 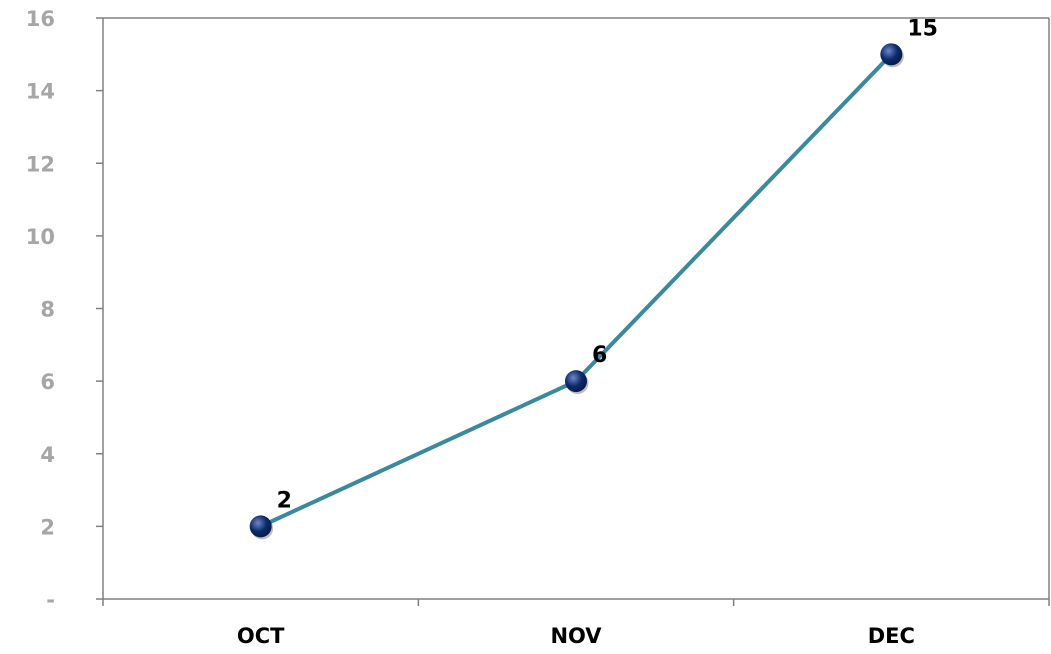 I want to click on y-tick-label: 12, so click(x=40, y=164).